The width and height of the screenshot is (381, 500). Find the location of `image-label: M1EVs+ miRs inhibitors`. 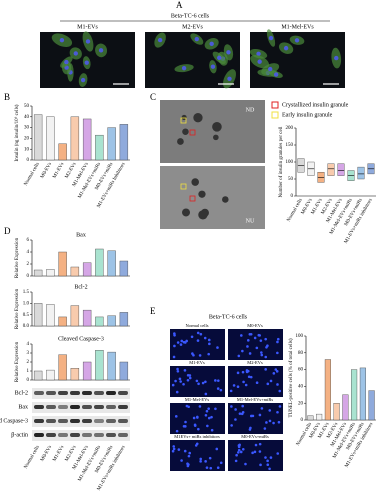

image-label: M1EVs+ miRs inhibitors is located at coordinates (197, 436).